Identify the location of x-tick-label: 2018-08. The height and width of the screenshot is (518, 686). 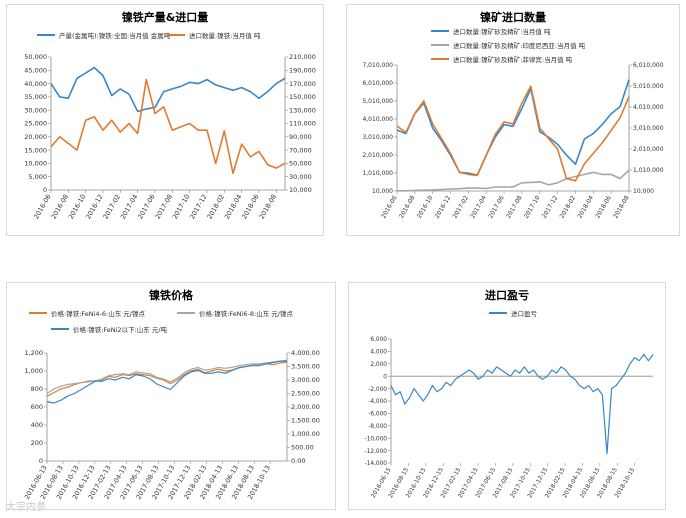
(621, 206).